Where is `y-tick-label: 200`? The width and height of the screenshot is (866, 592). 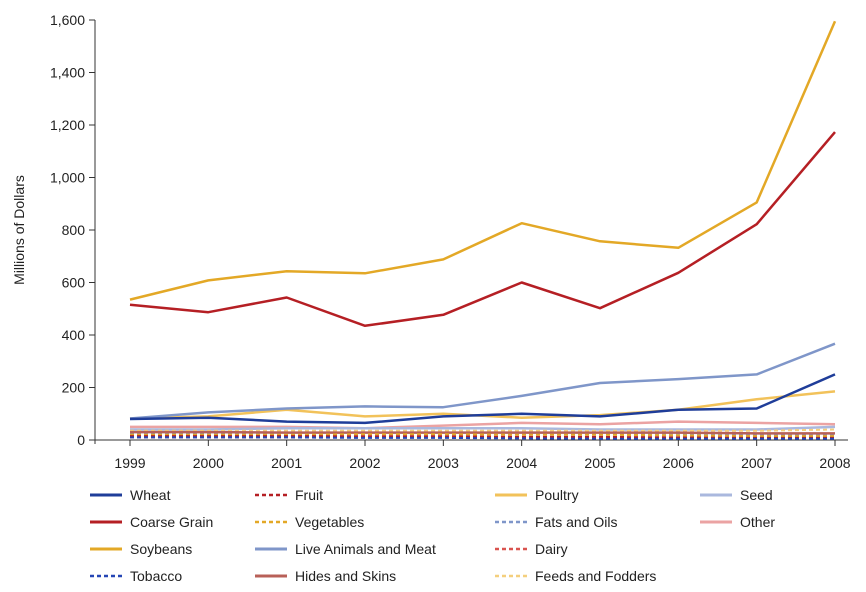 y-tick-label: 200 is located at coordinates (74, 388).